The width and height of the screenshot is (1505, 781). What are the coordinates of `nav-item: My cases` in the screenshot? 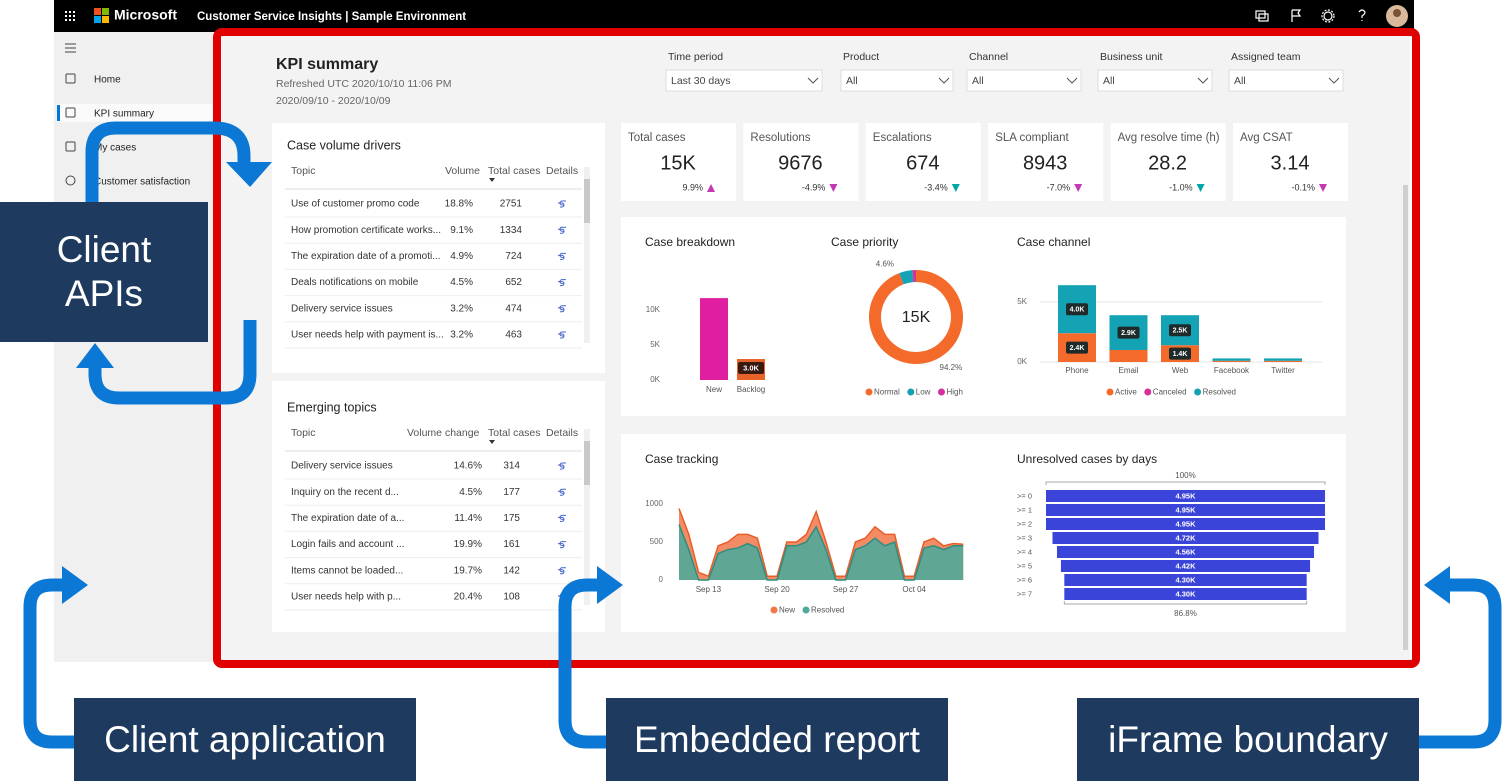 It's located at (115, 148).